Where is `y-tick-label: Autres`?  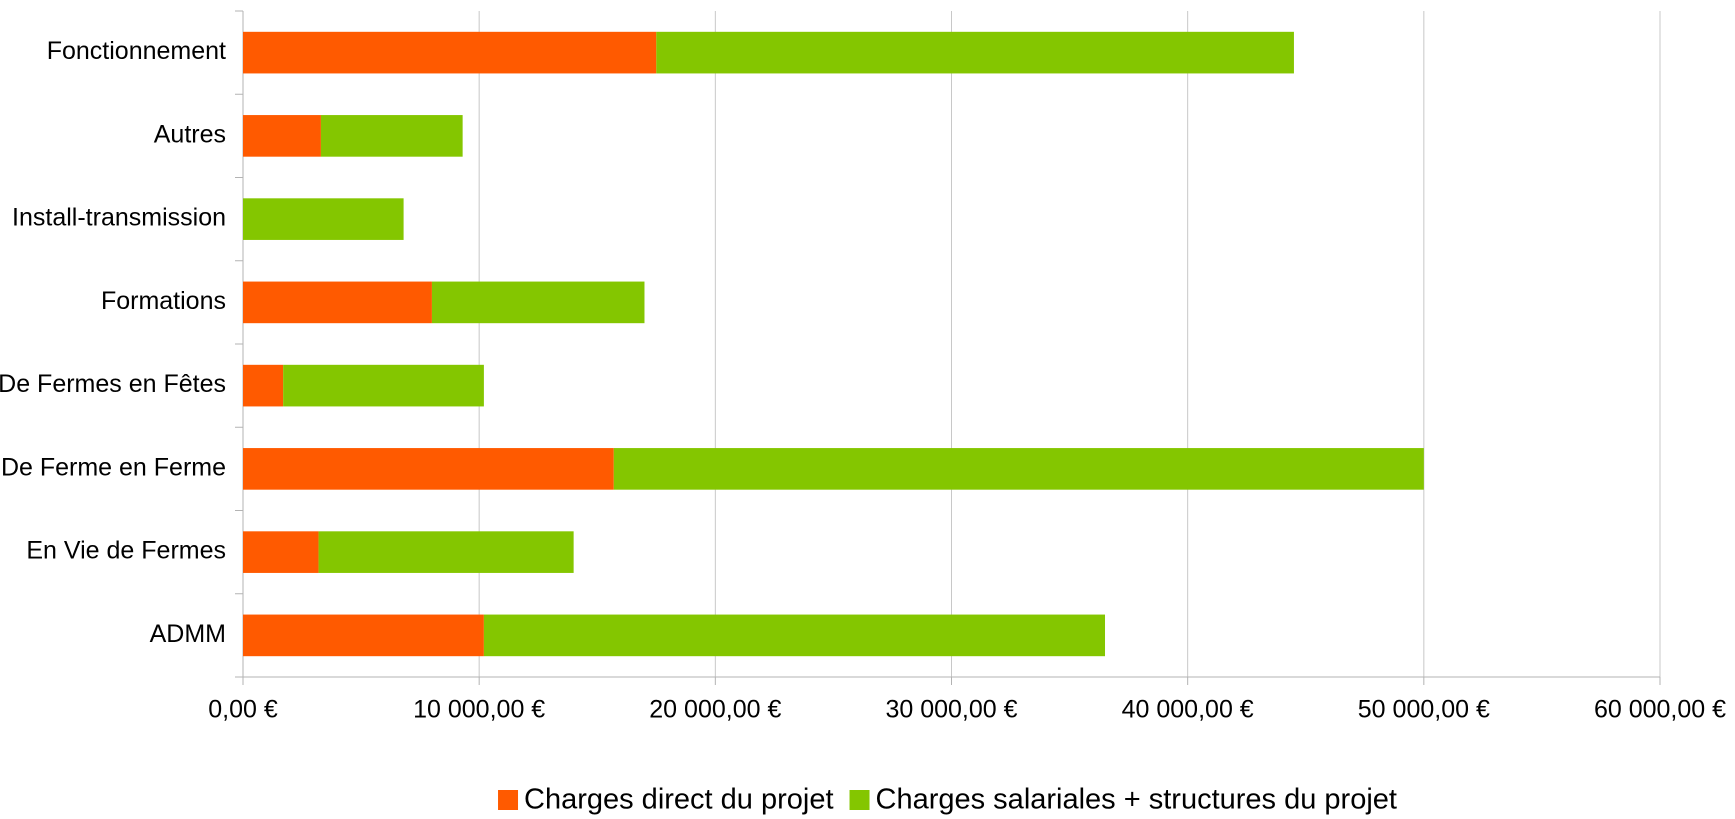 y-tick-label: Autres is located at coordinates (190, 134).